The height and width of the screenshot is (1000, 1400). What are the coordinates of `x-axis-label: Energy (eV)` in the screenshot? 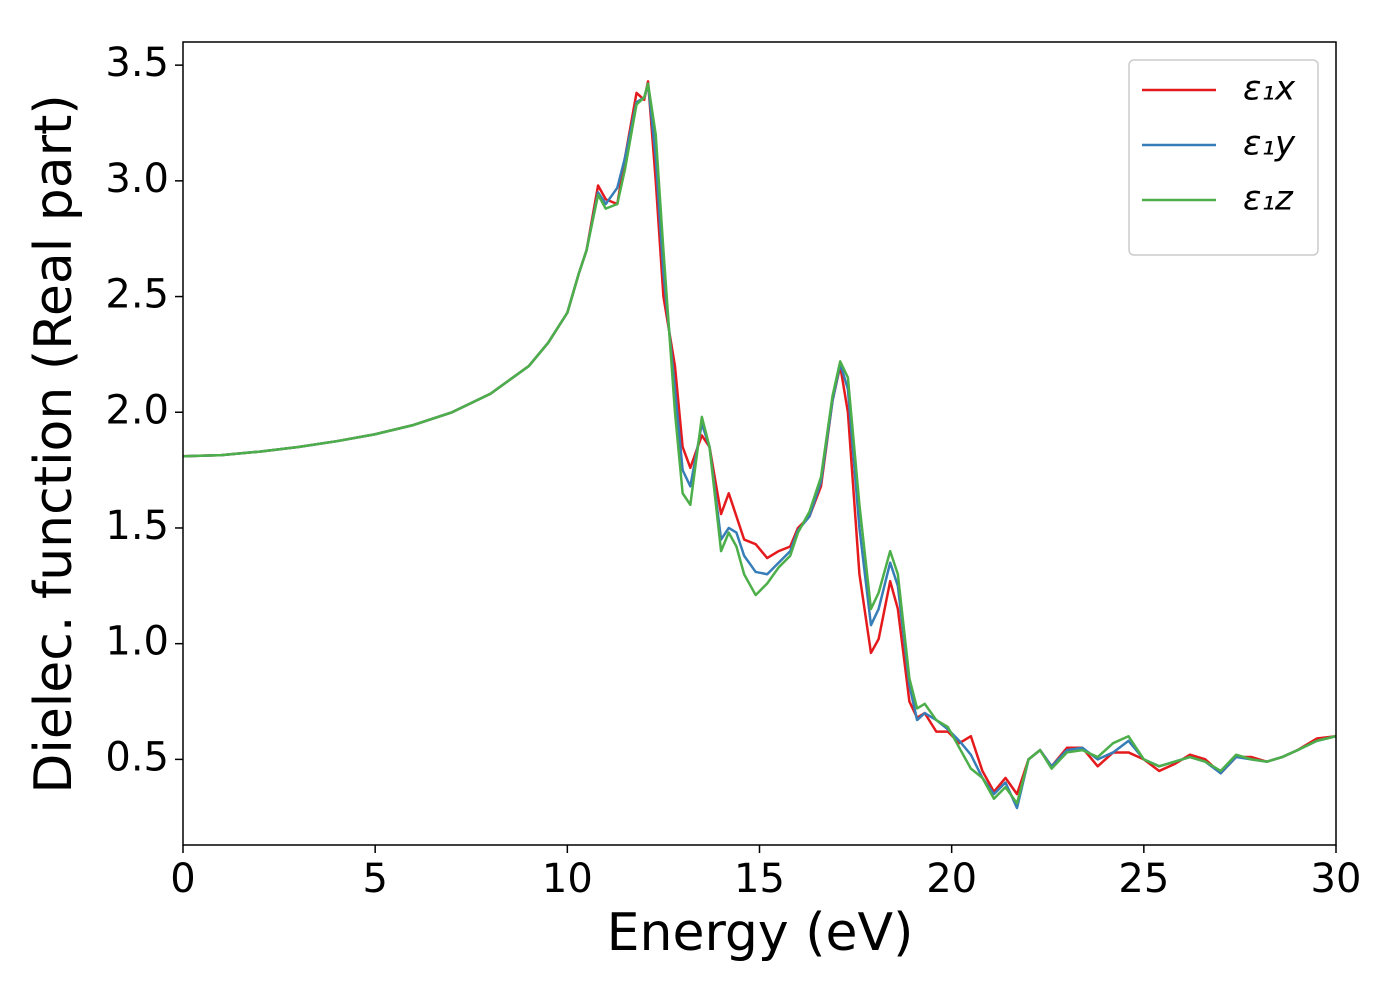 It's located at (760, 933).